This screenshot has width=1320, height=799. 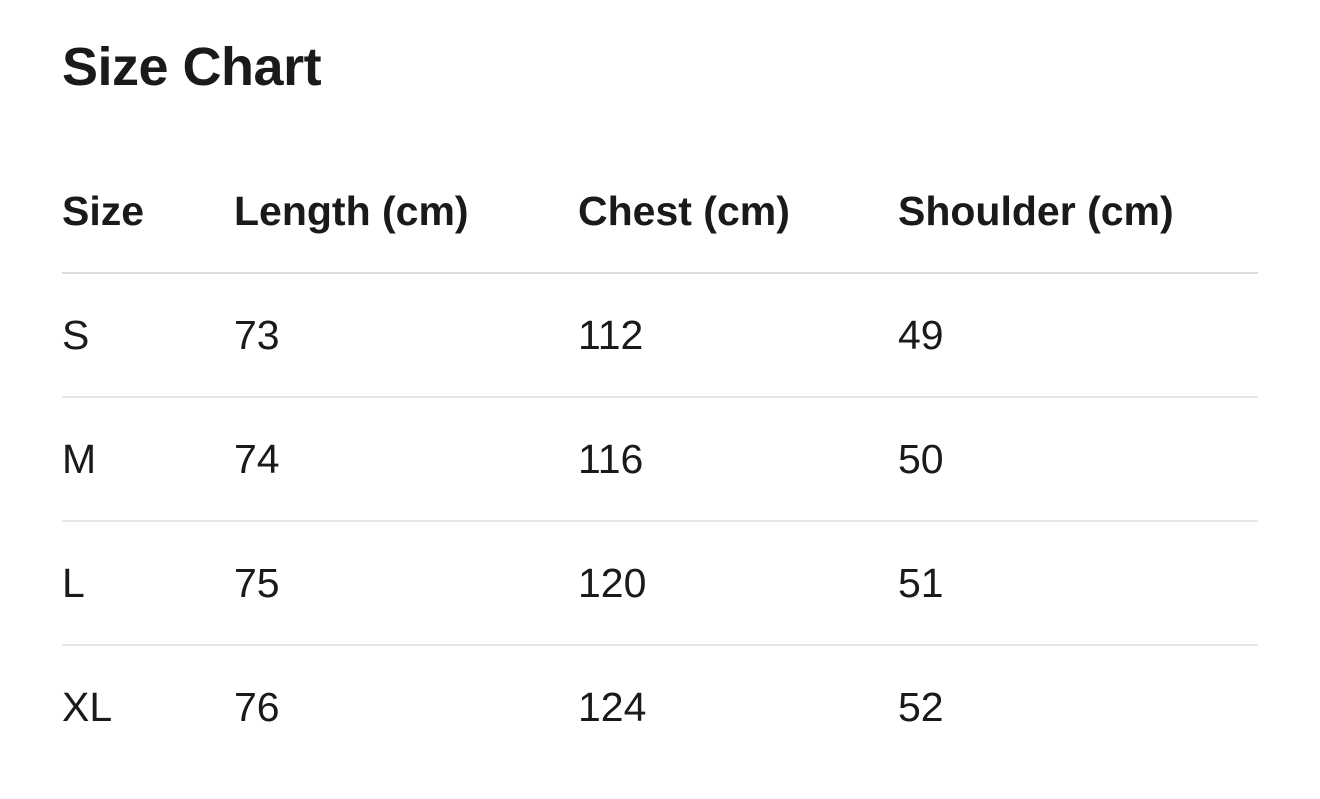 What do you see at coordinates (87, 706) in the screenshot?
I see `cell-size: XL` at bounding box center [87, 706].